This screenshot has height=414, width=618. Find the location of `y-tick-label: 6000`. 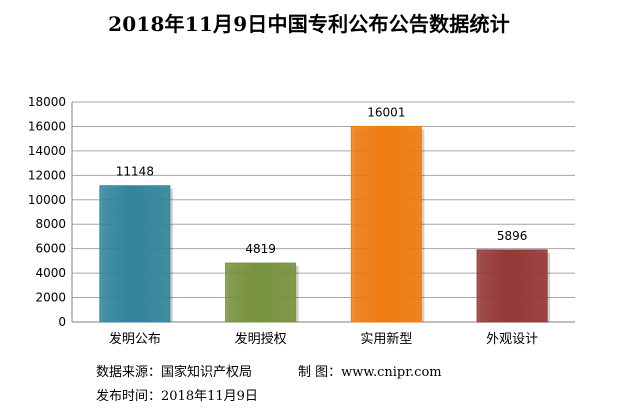

y-tick-label: 6000 is located at coordinates (50, 249).